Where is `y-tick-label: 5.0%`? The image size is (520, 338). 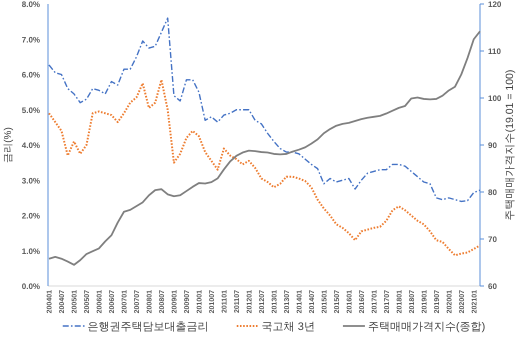 y-tick-label: 5.0% is located at coordinates (31, 110).